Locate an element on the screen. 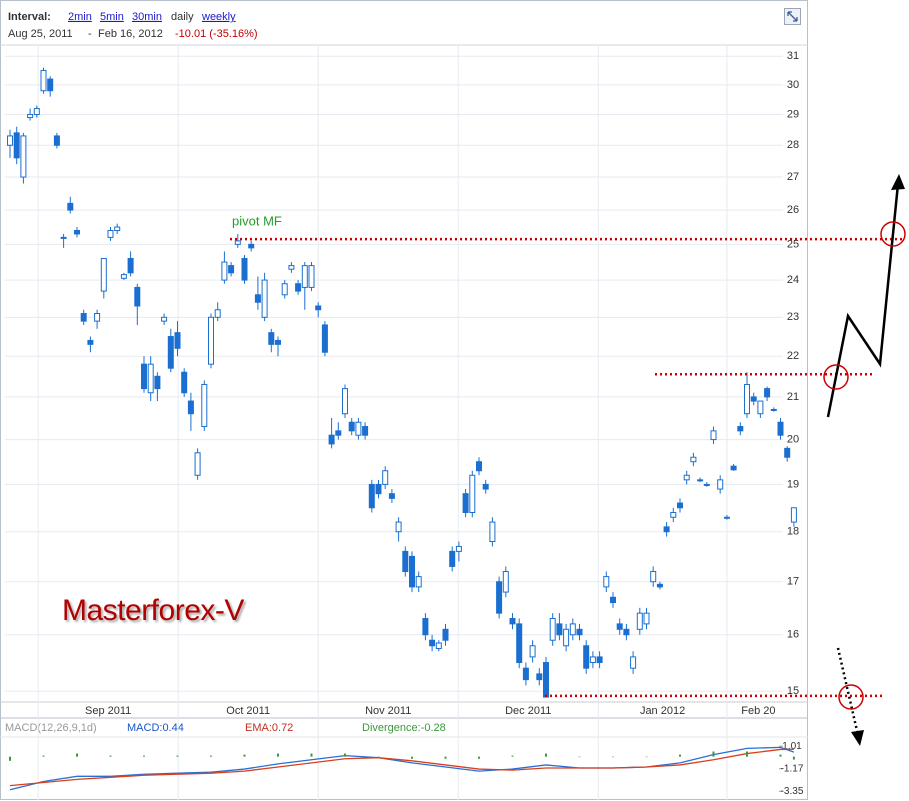 The height and width of the screenshot is (801, 909). interval-link: 5min is located at coordinates (112, 17).